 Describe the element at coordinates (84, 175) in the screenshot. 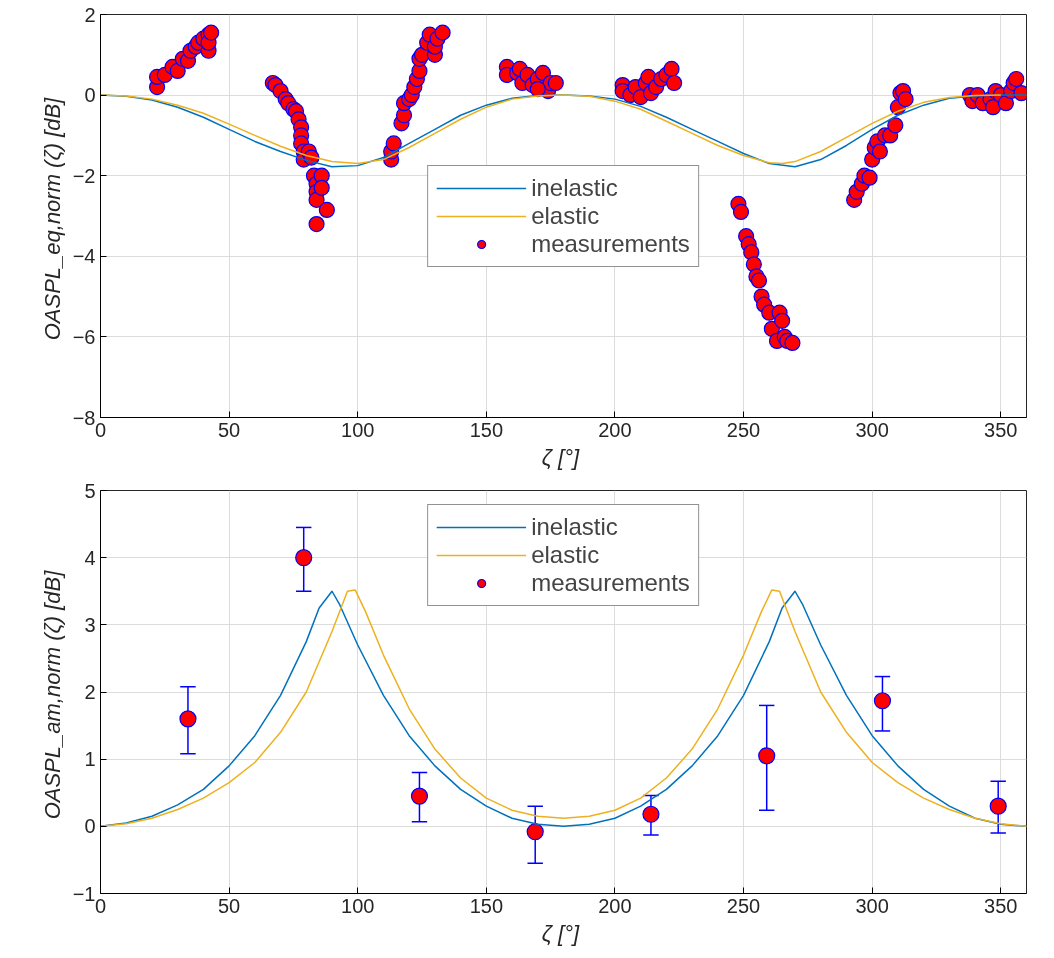

I see `y-tick-label: −2` at that location.